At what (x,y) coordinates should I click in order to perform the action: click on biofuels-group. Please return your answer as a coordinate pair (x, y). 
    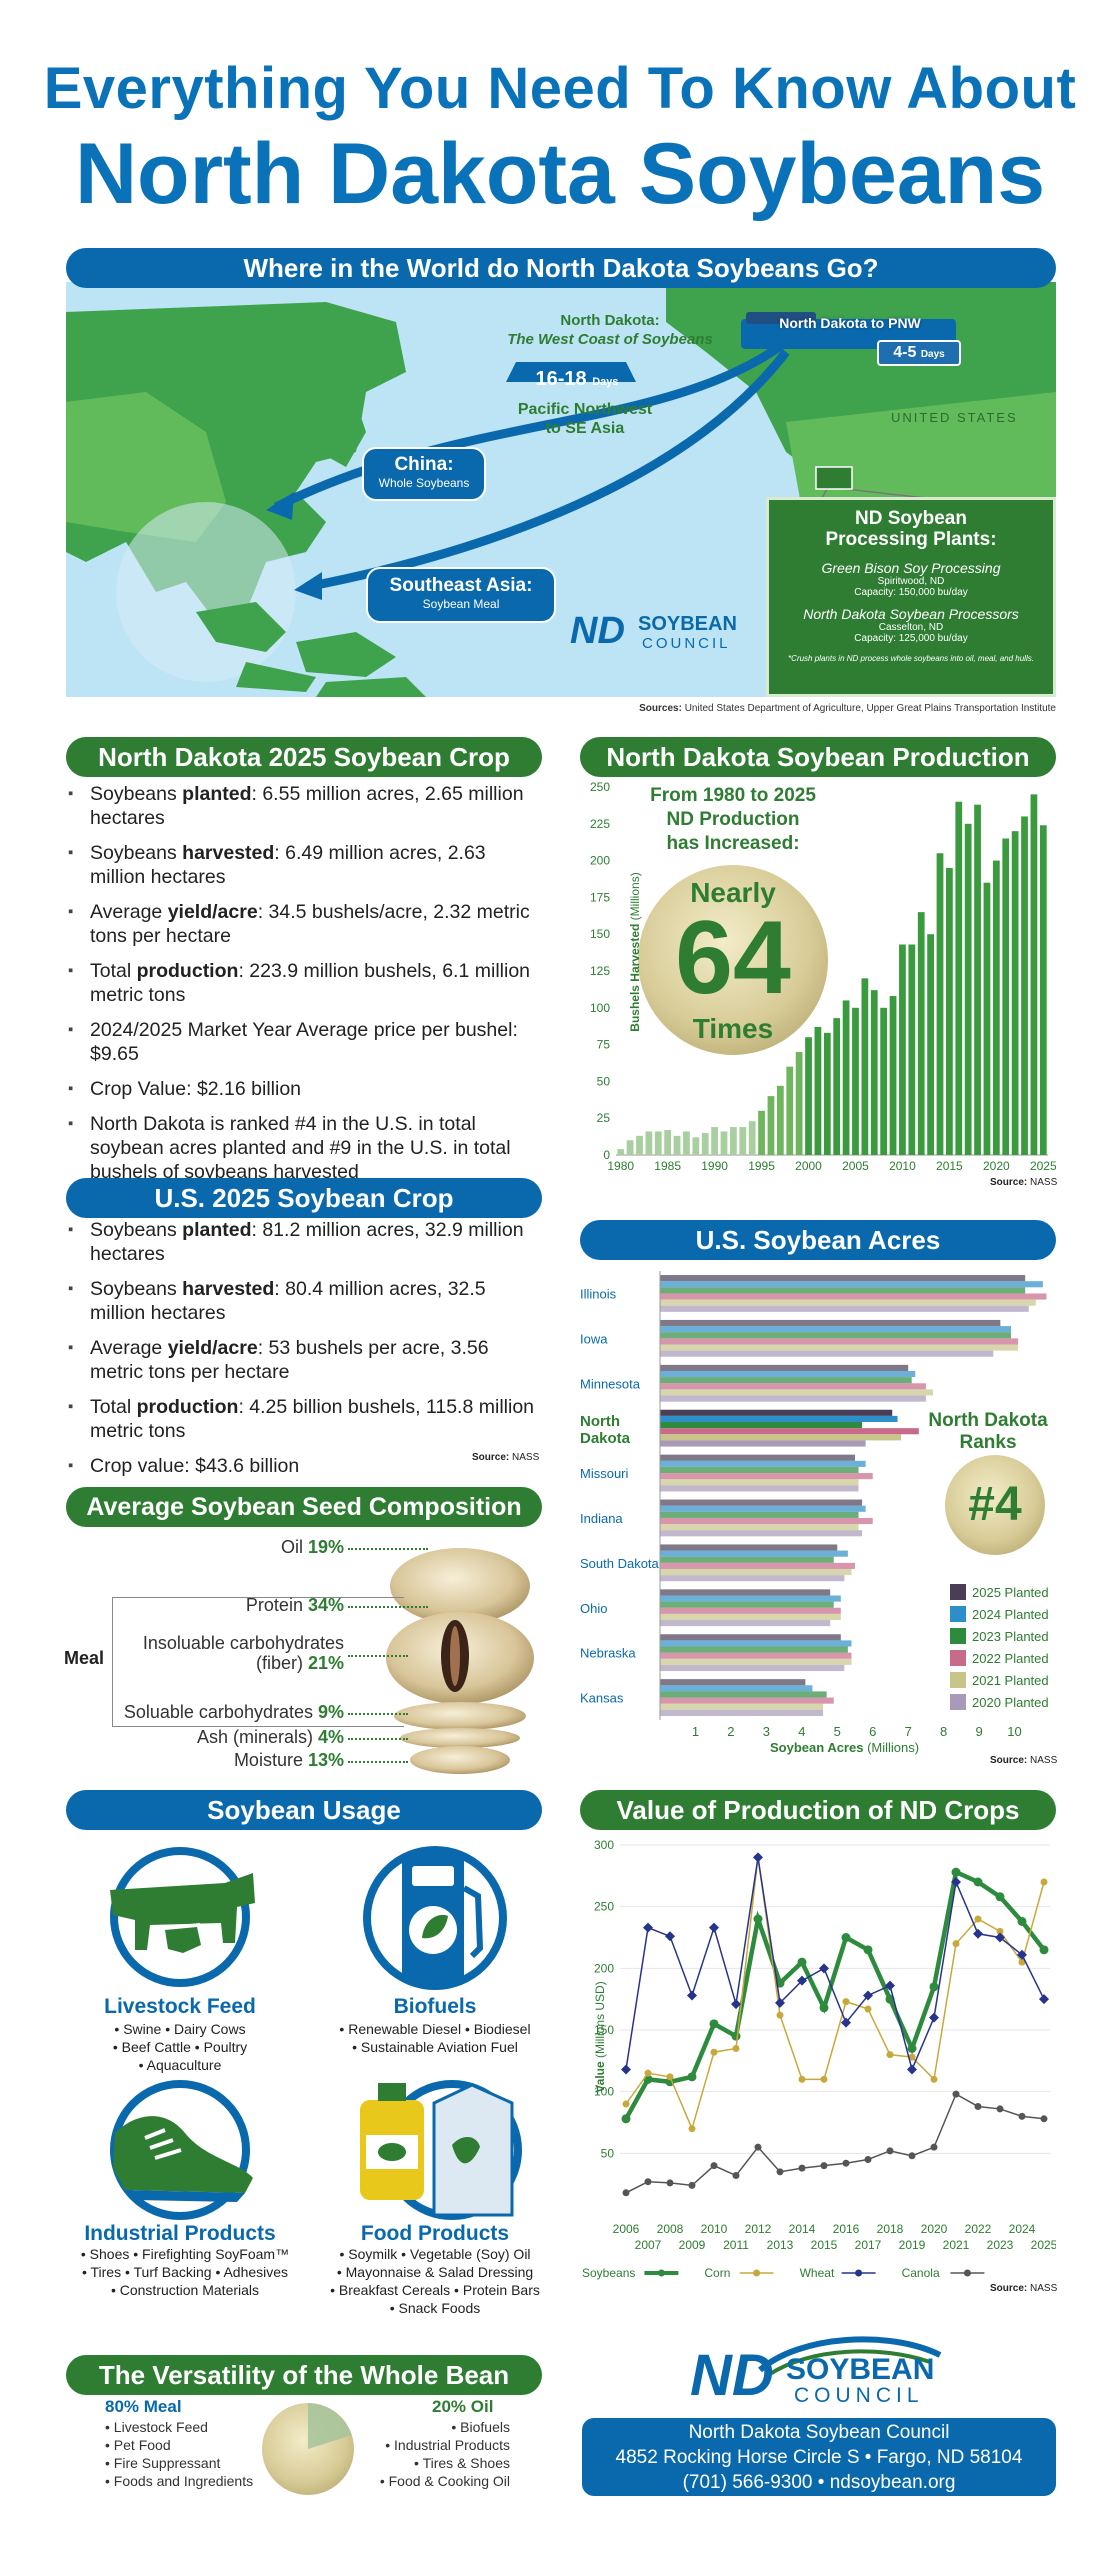
    Looking at the image, I should click on (435, 1915).